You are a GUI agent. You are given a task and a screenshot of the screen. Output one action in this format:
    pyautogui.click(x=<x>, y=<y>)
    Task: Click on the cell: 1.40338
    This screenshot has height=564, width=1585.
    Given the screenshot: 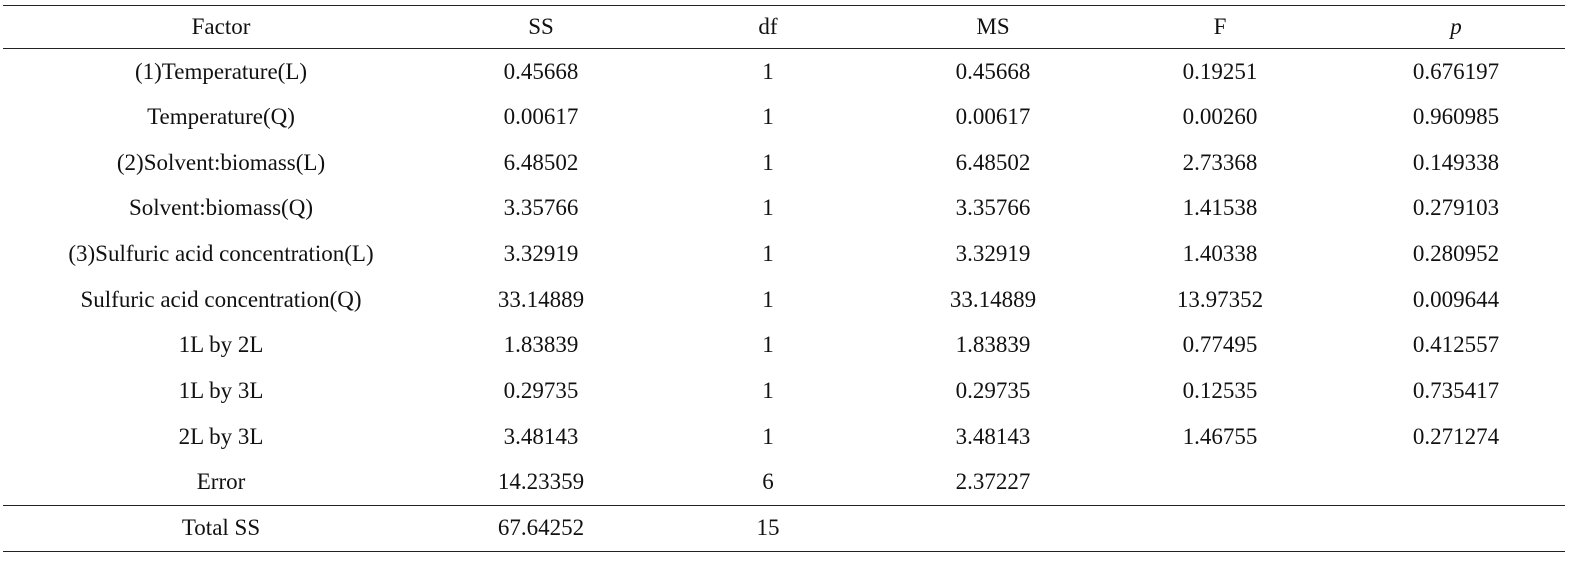 What is the action you would take?
    pyautogui.click(x=1220, y=254)
    